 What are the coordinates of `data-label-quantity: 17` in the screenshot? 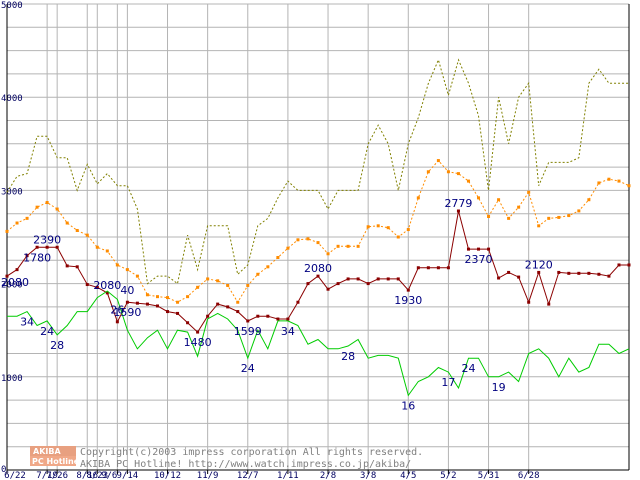 It's located at (448, 382).